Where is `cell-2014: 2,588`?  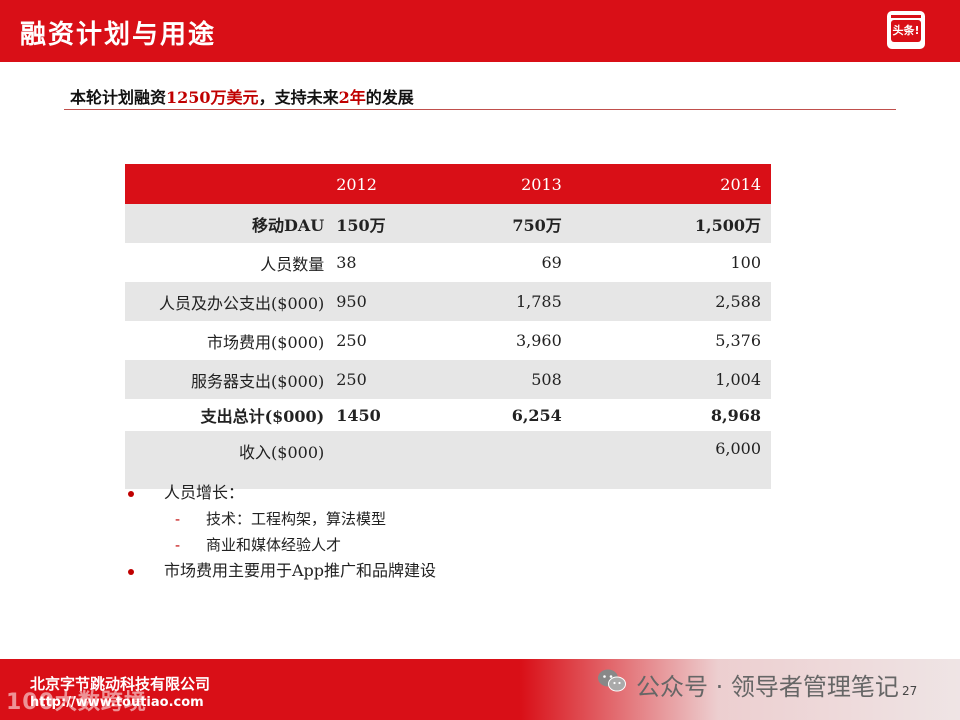 cell-2014: 2,588 is located at coordinates (670, 301).